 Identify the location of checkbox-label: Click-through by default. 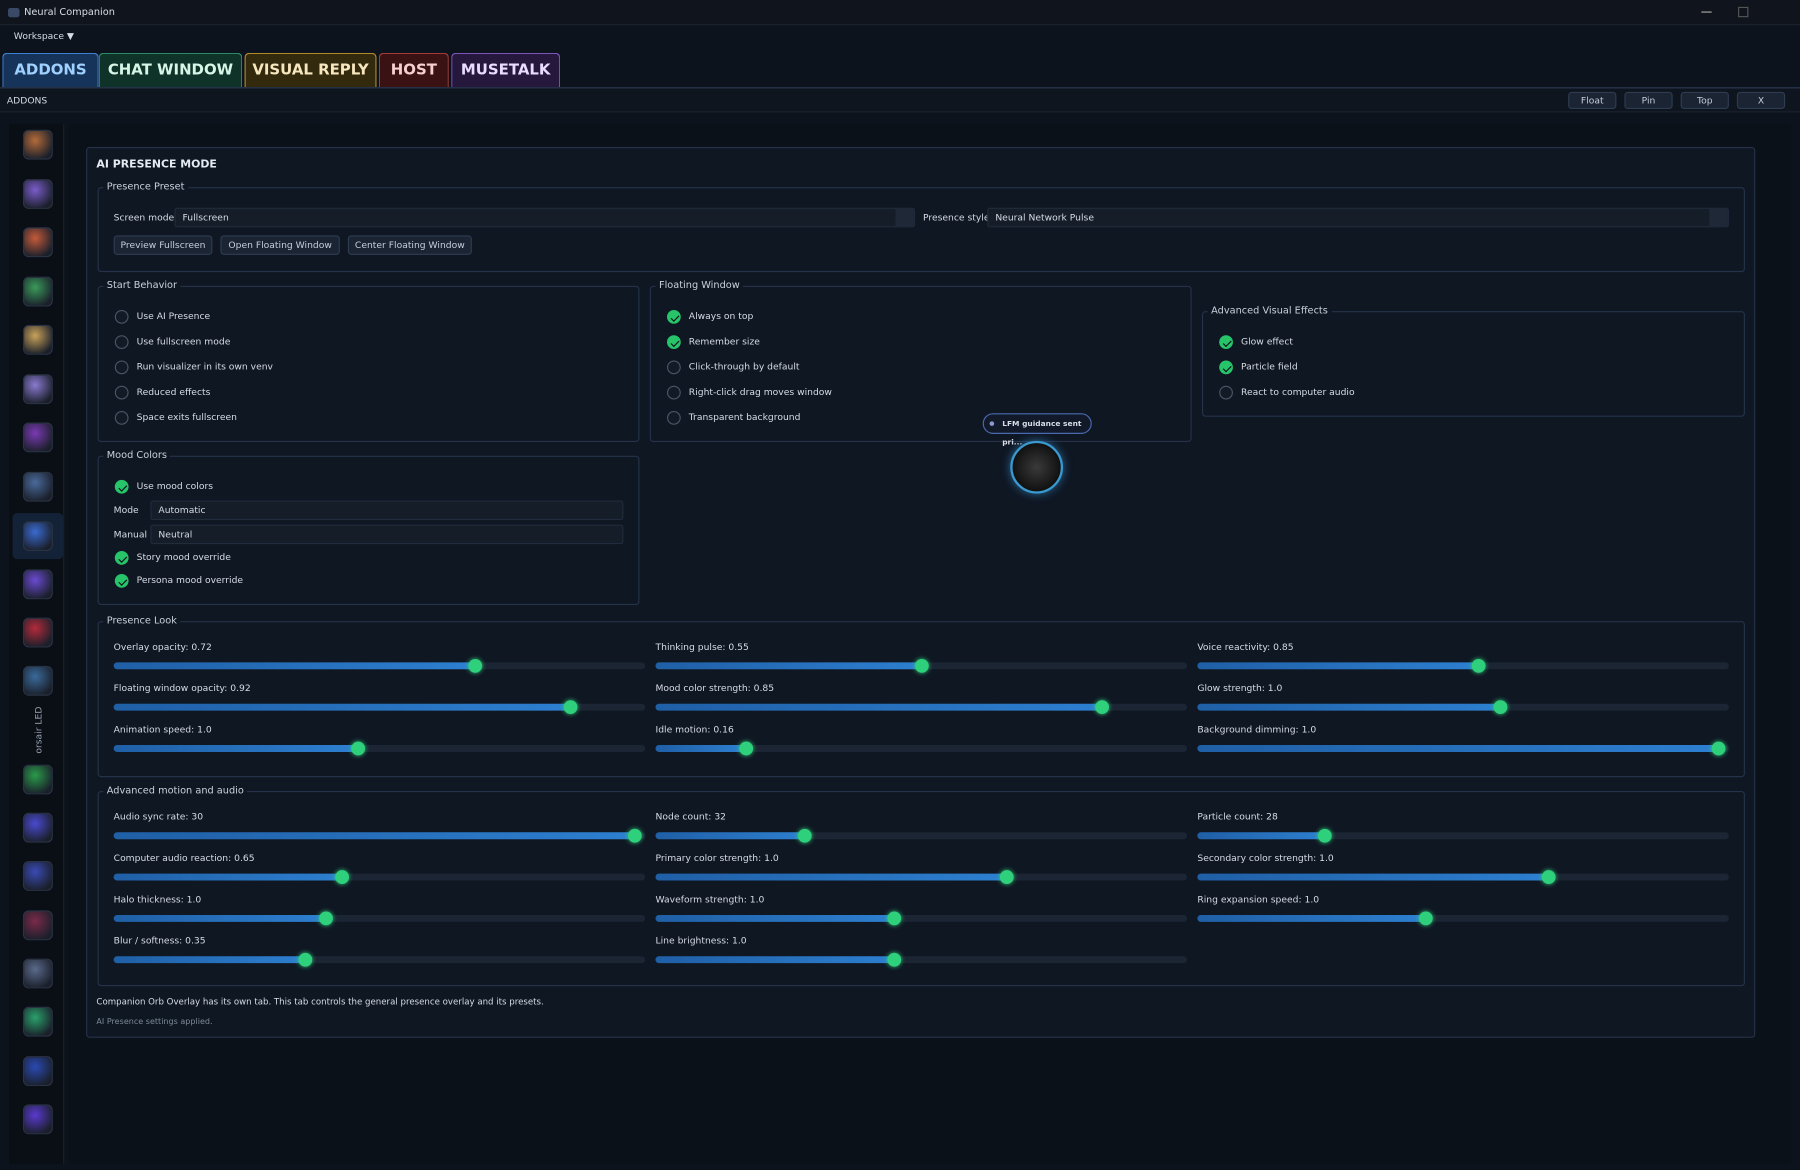
(744, 366).